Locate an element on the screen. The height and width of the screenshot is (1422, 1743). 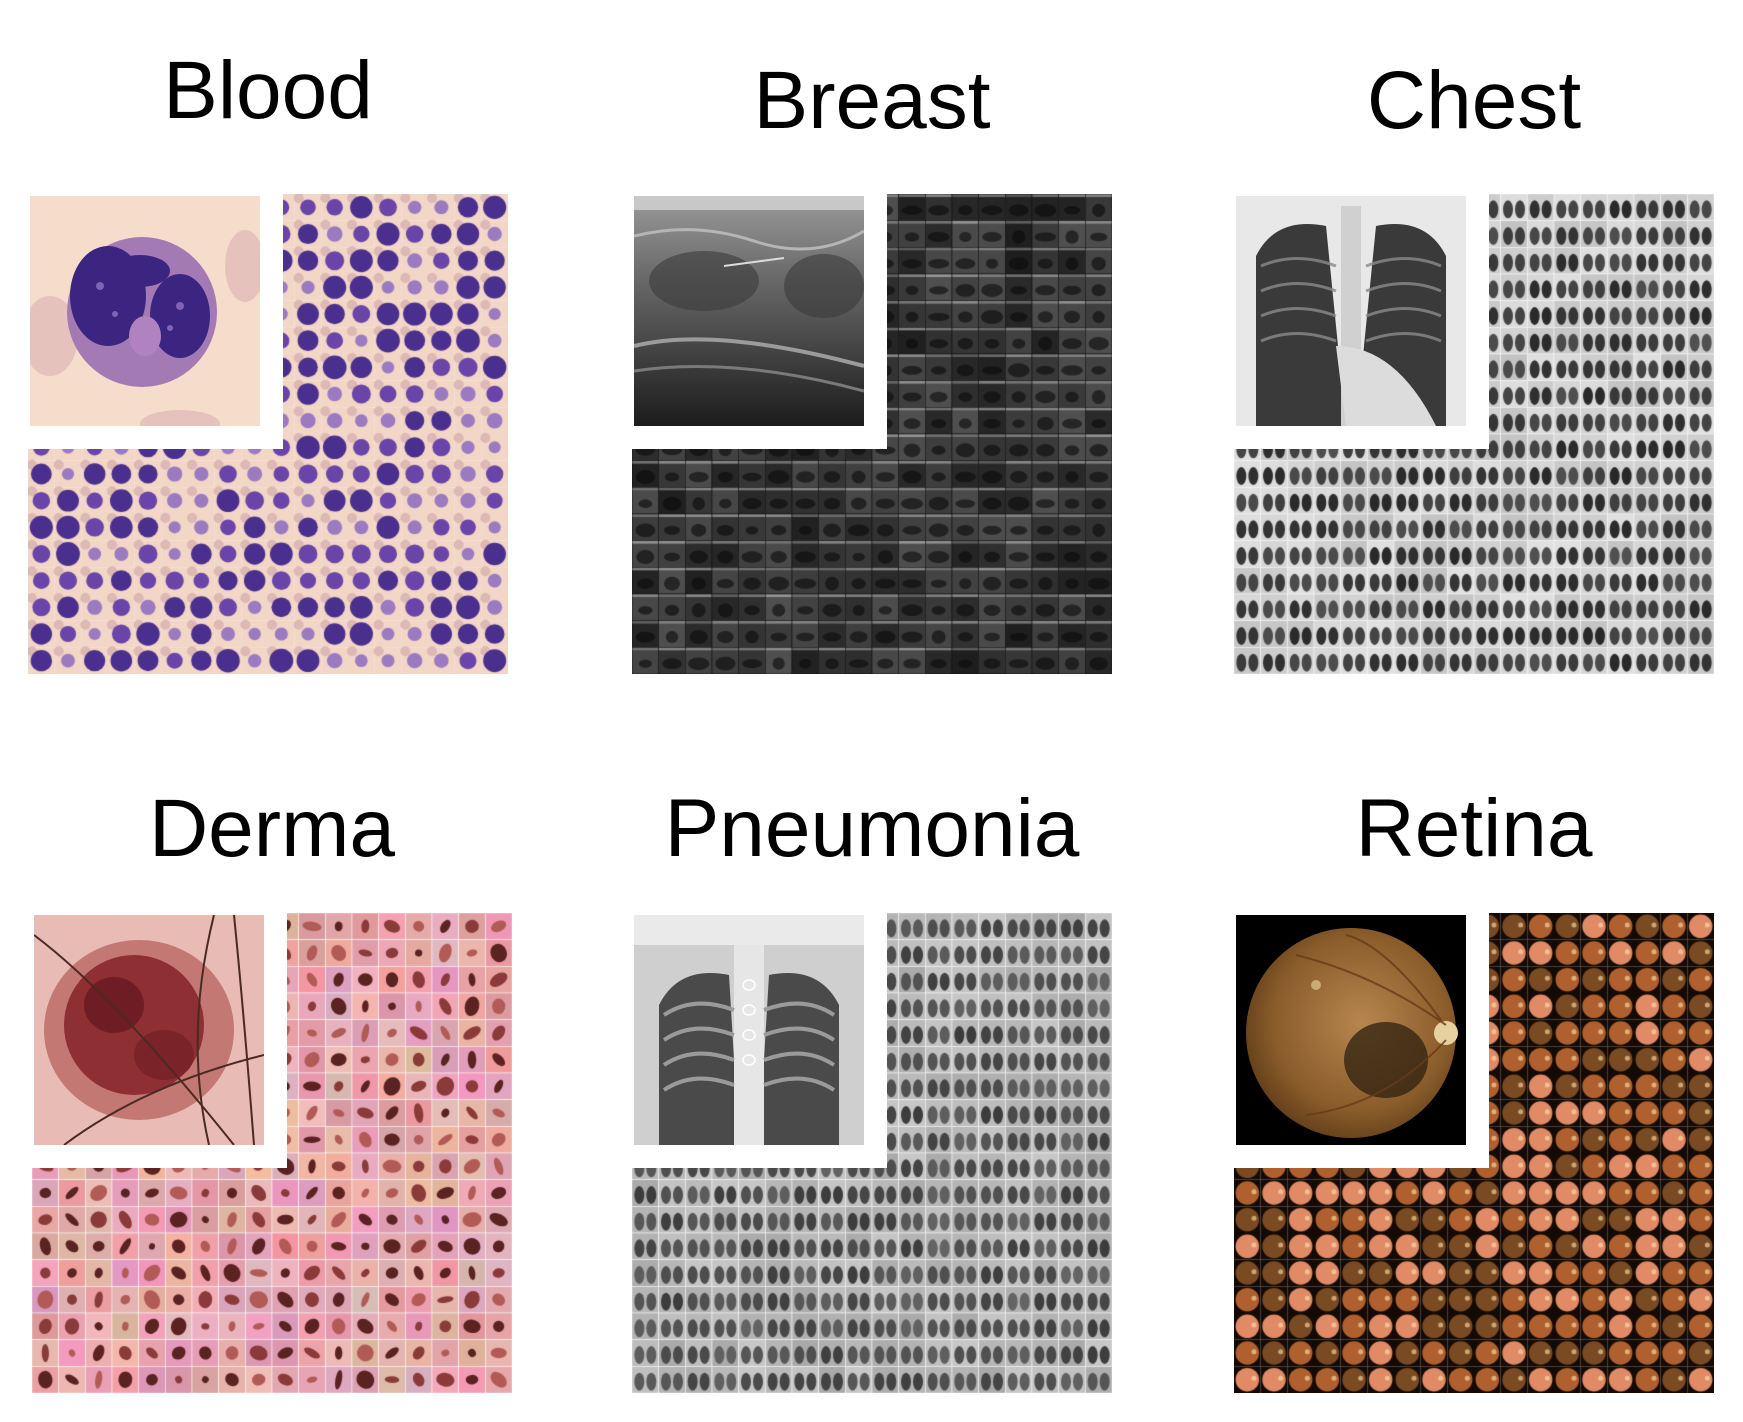
blood-featured-frame is located at coordinates (155, 321).